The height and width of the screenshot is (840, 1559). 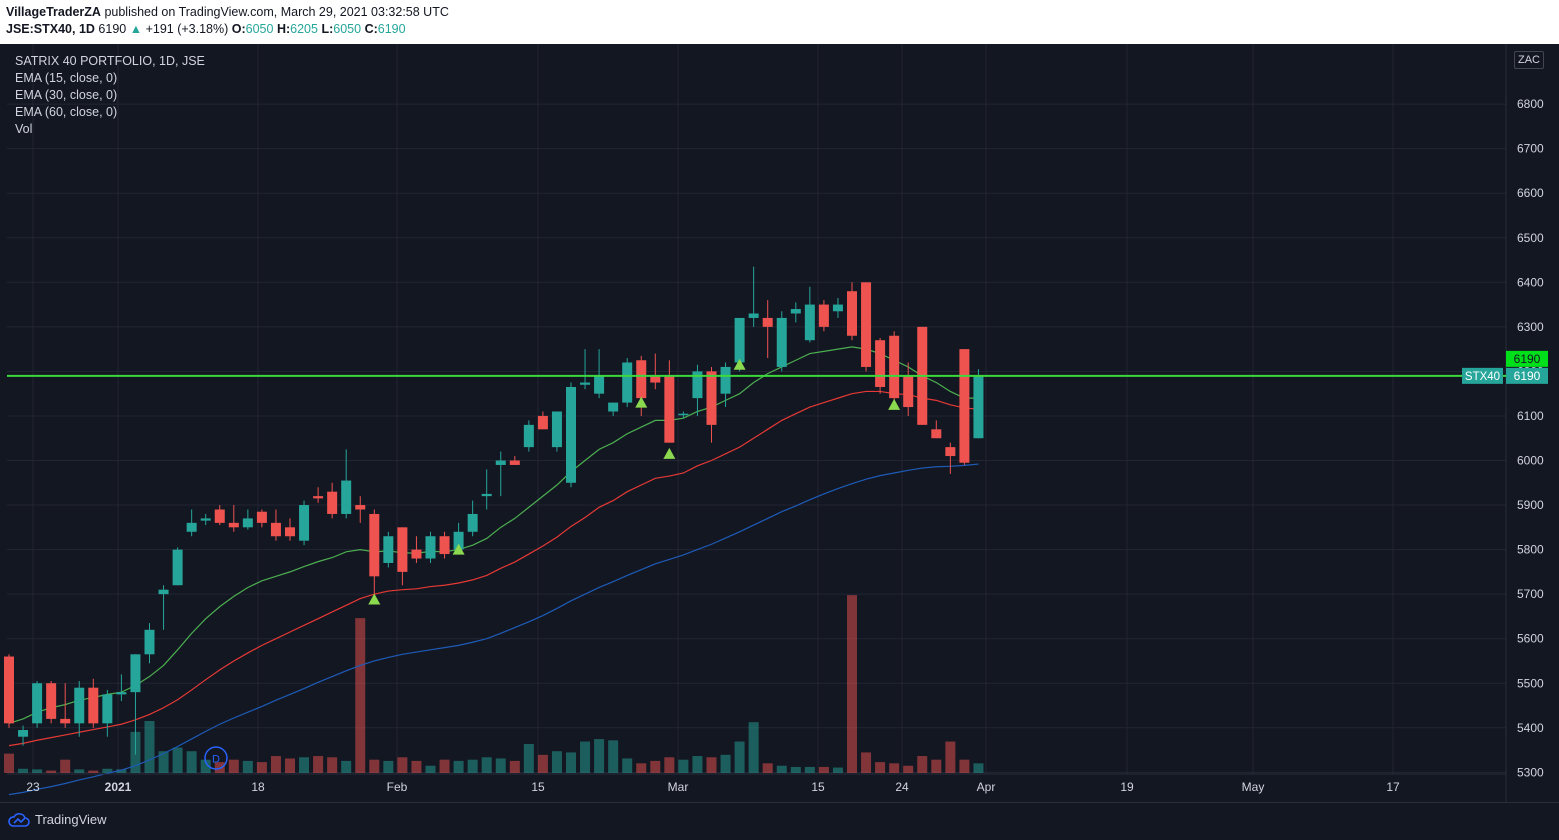 I want to click on horizontal-line: 6190 STX40 6190, so click(x=777, y=367).